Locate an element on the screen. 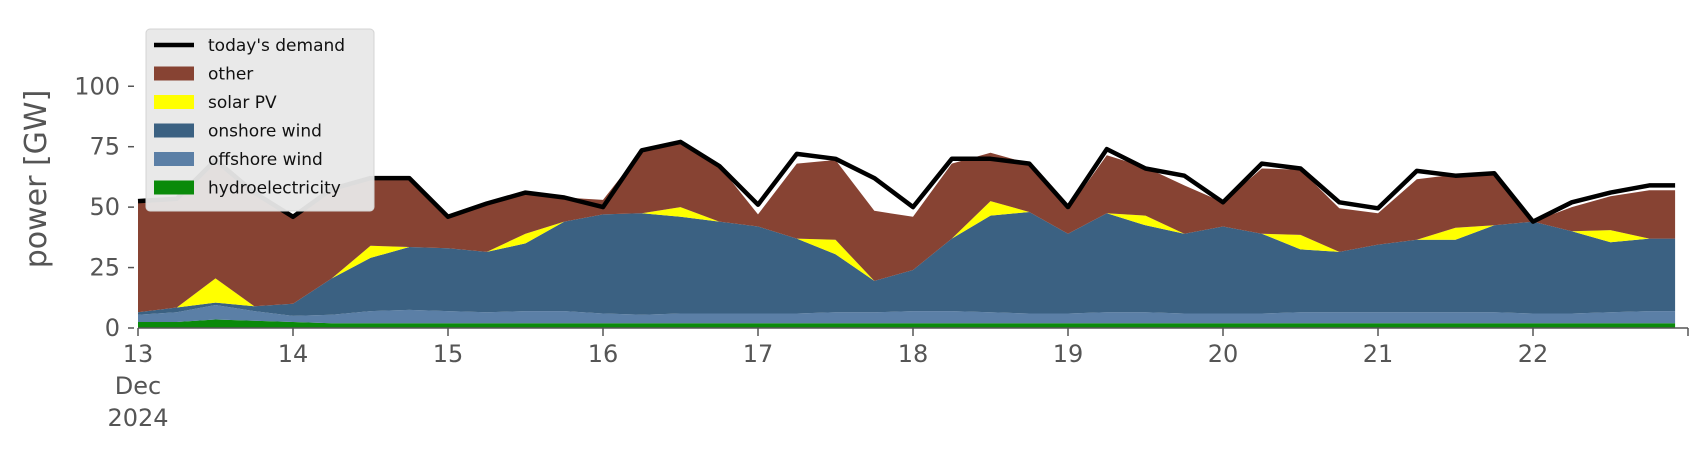  y-axis-title: power [GW] is located at coordinates (36, 179).